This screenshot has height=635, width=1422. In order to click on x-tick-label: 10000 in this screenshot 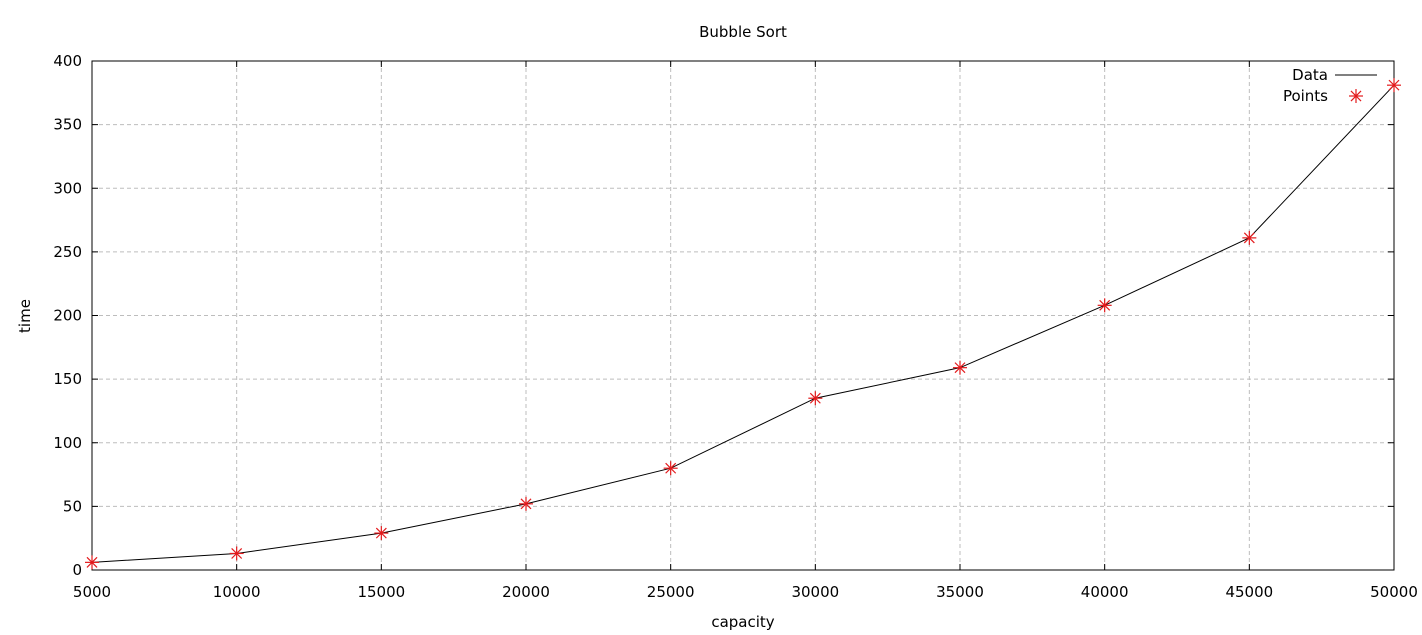, I will do `click(237, 592)`.